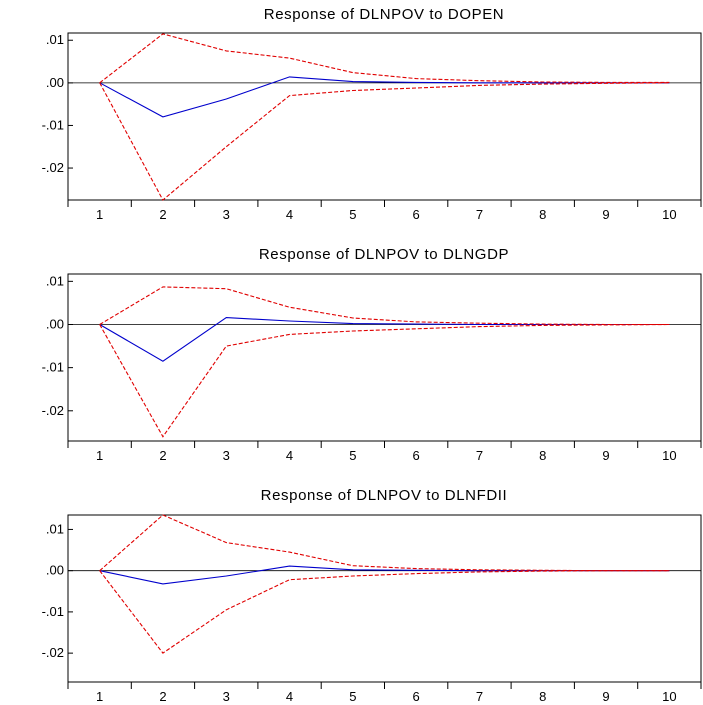 The height and width of the screenshot is (705, 703). Describe the element at coordinates (384, 97) in the screenshot. I see `response-line` at that location.